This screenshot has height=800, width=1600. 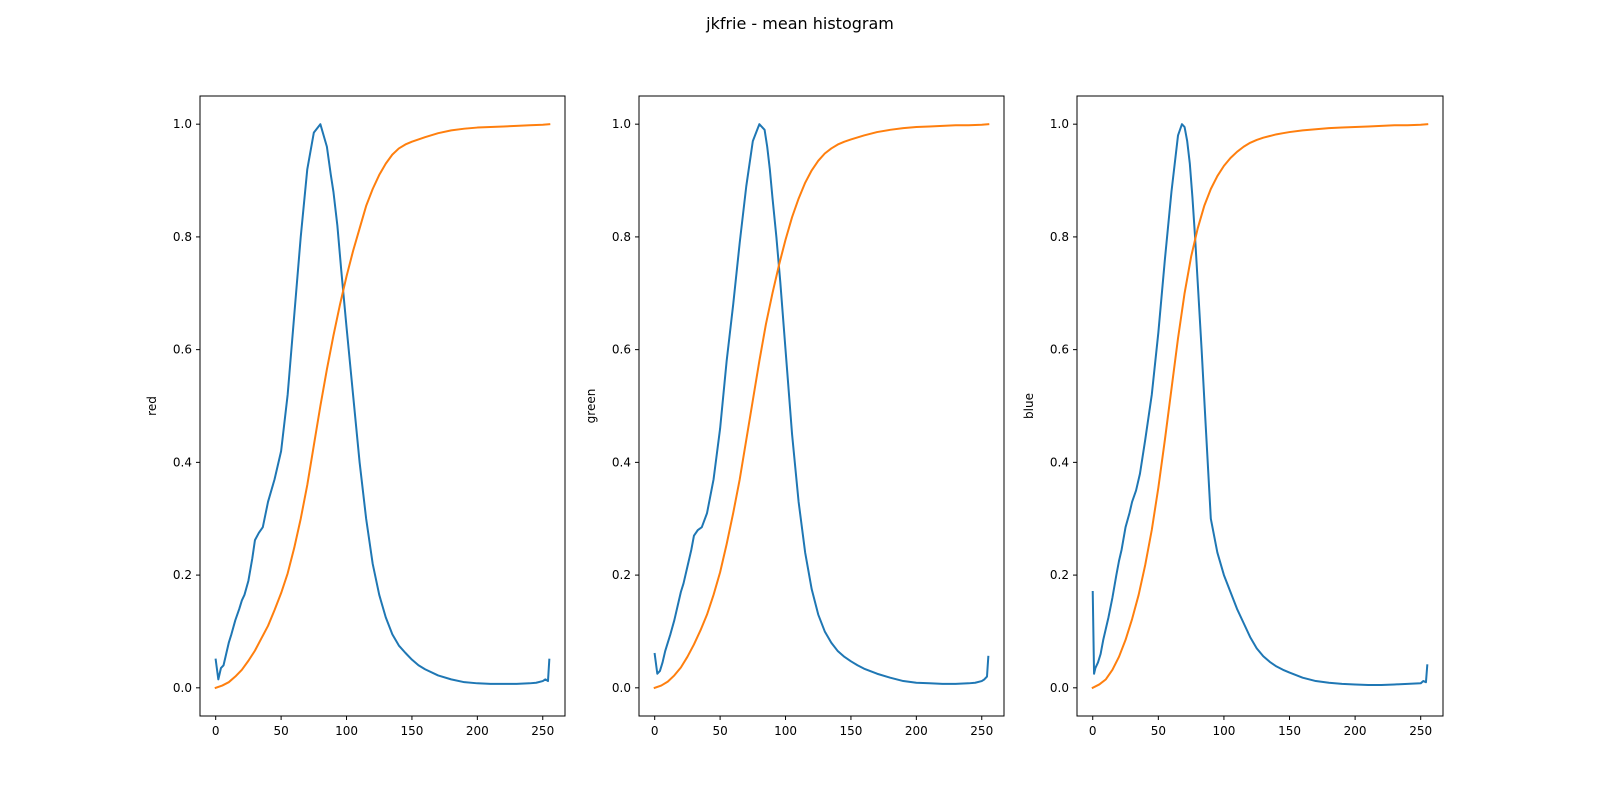 I want to click on y-axis-label: green, so click(x=591, y=406).